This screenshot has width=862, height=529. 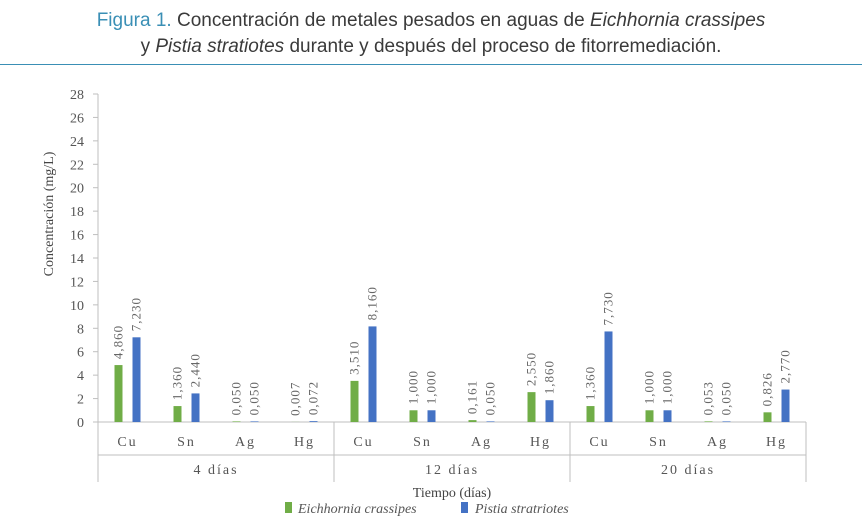 What do you see at coordinates (767, 389) in the screenshot?
I see `data-label: 0,826` at bounding box center [767, 389].